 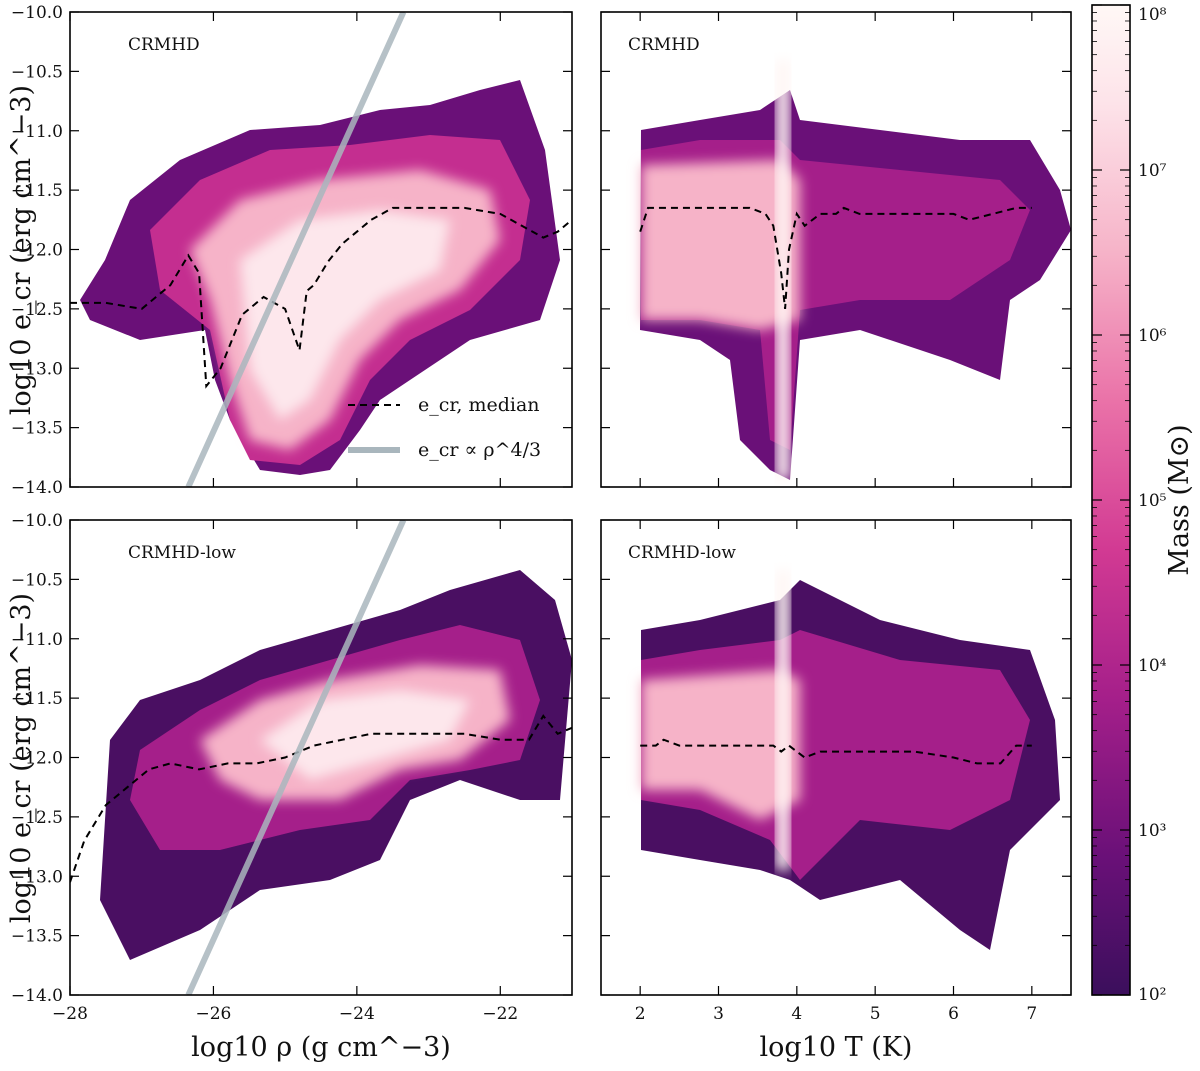 I want to click on xlabel-temperature: log10 T (K), so click(x=836, y=1047).